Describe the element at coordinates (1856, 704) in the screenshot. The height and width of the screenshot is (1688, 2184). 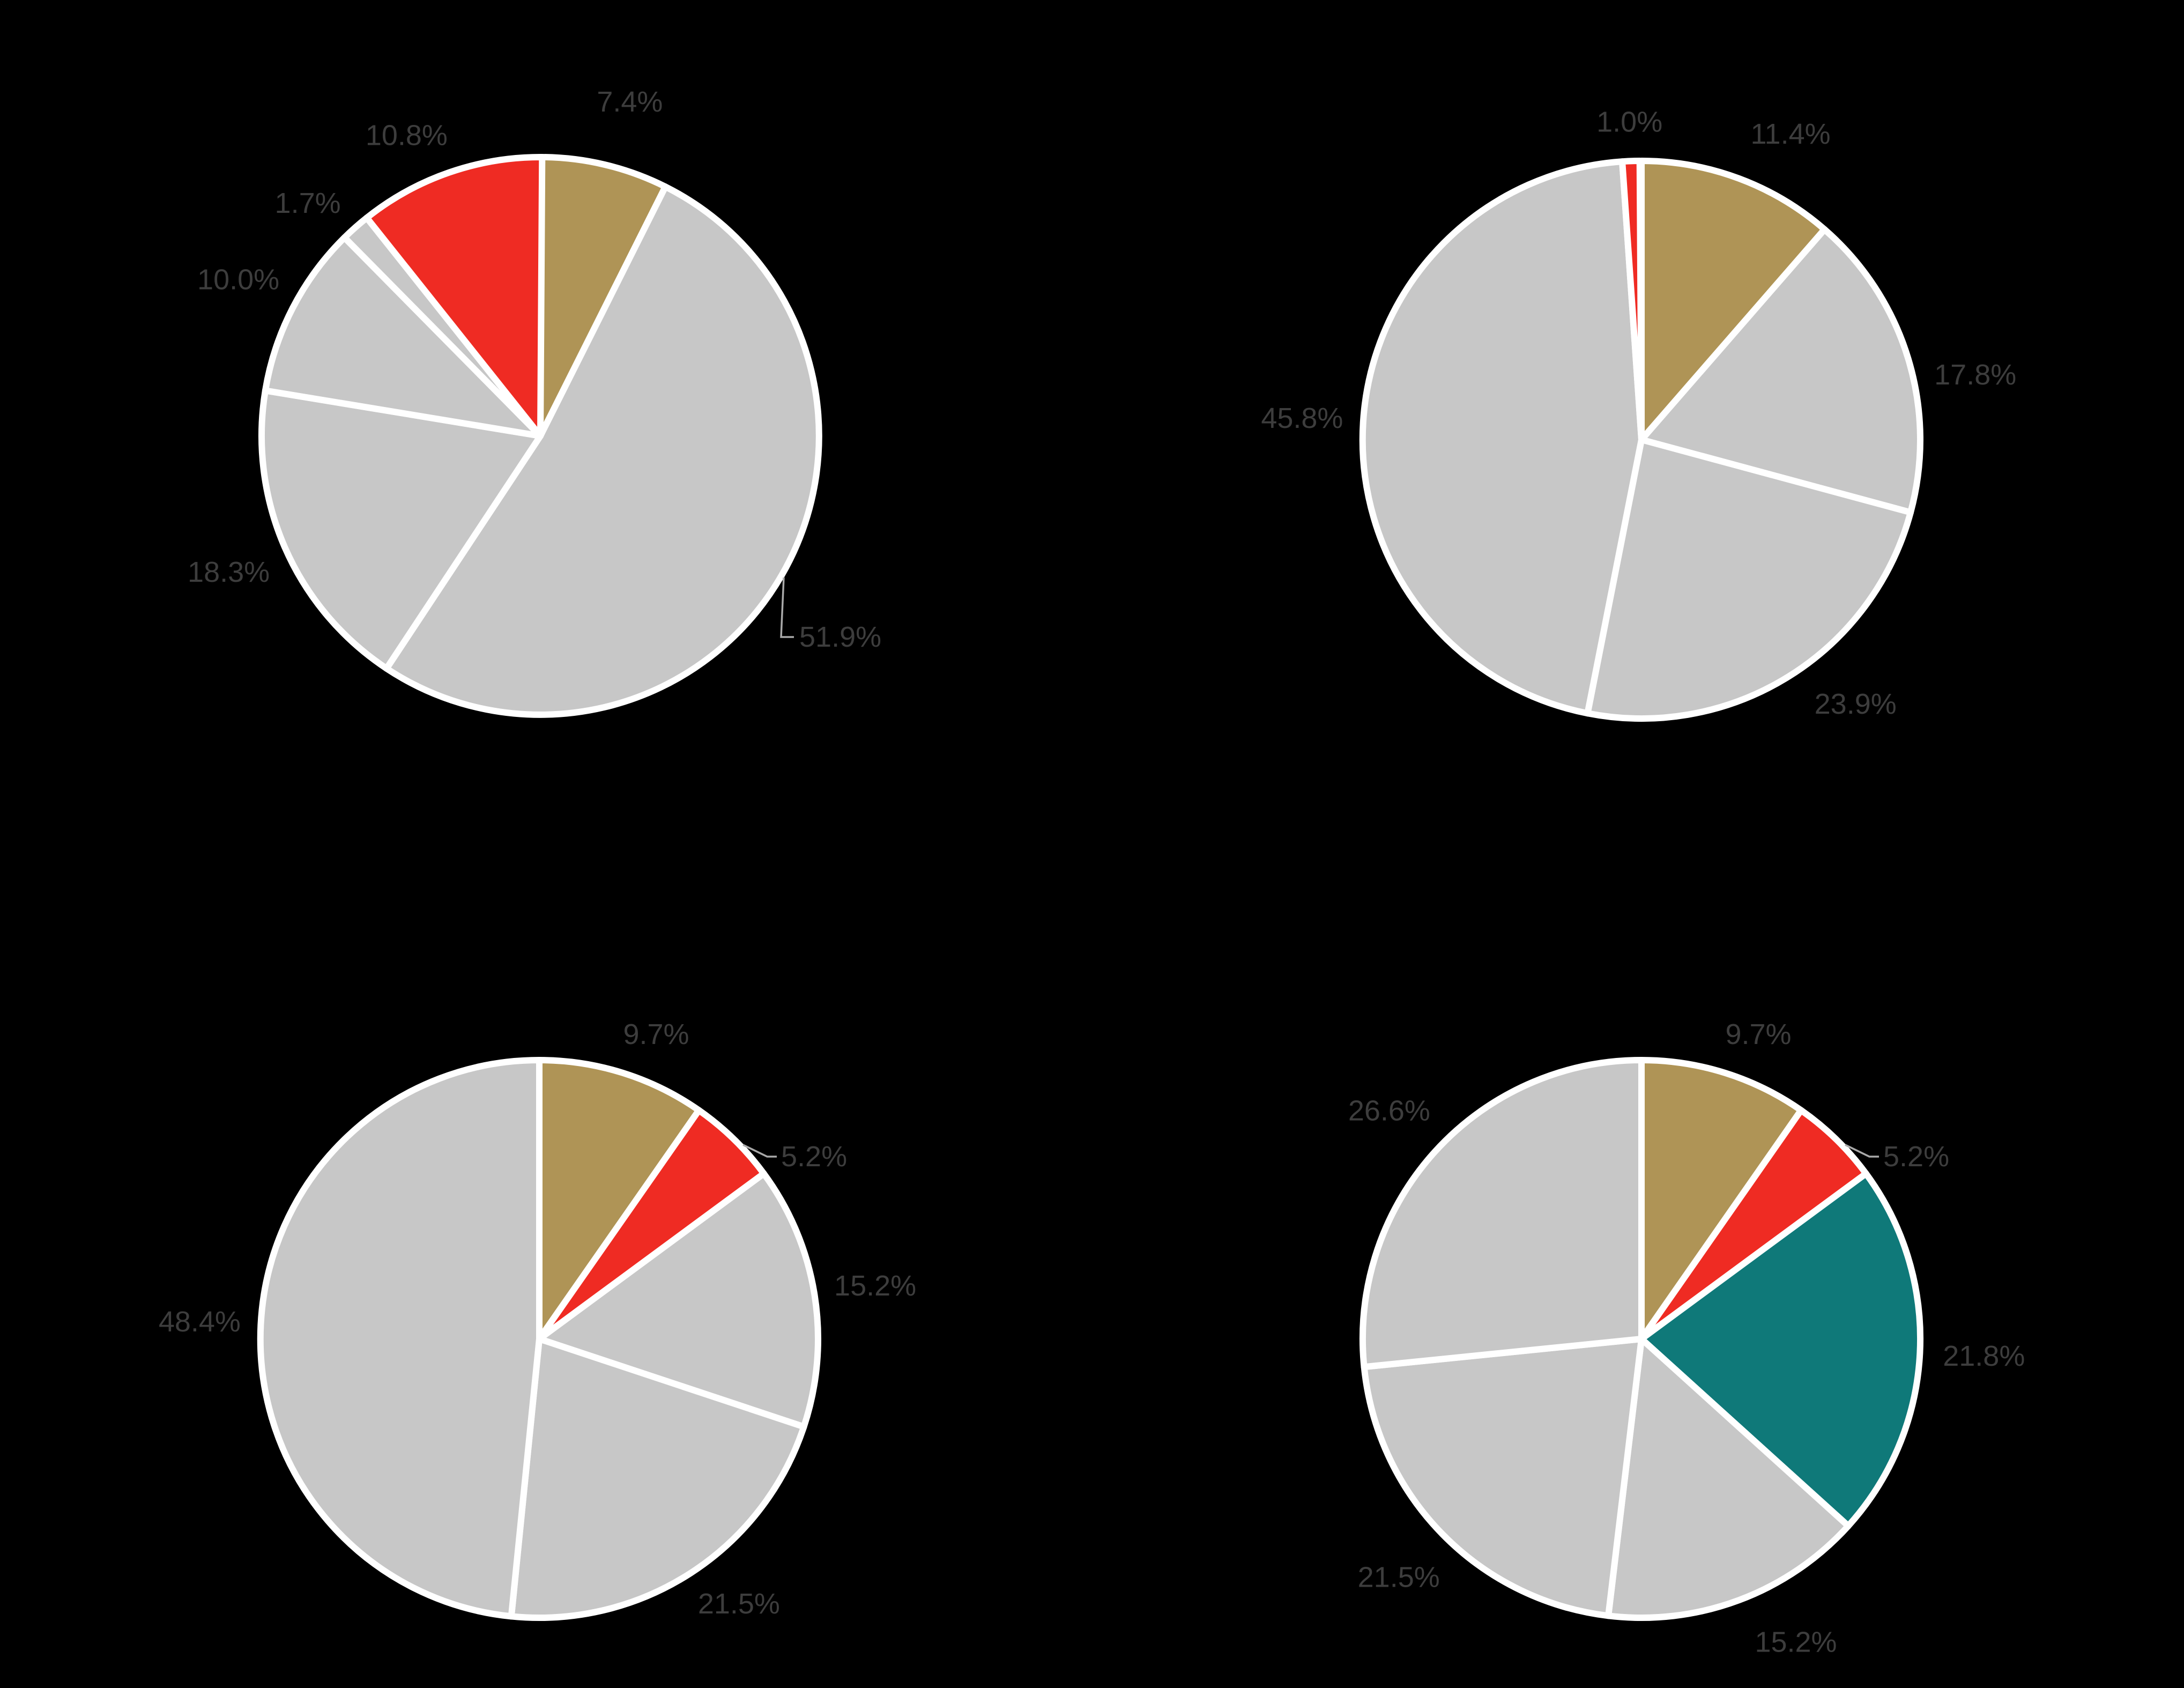
I see `slice-percentage-label: 23.9%` at that location.